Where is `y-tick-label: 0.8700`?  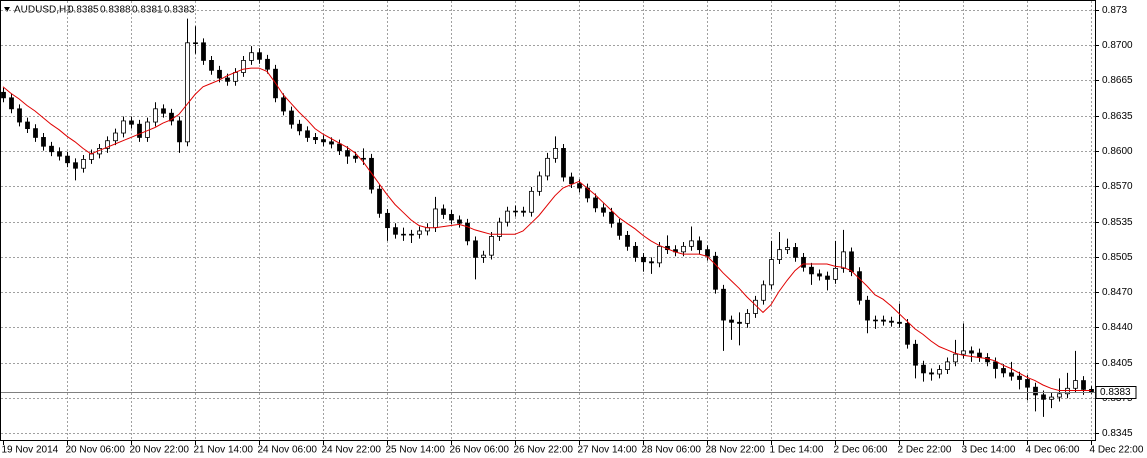
y-tick-label: 0.8700 is located at coordinates (1117, 45).